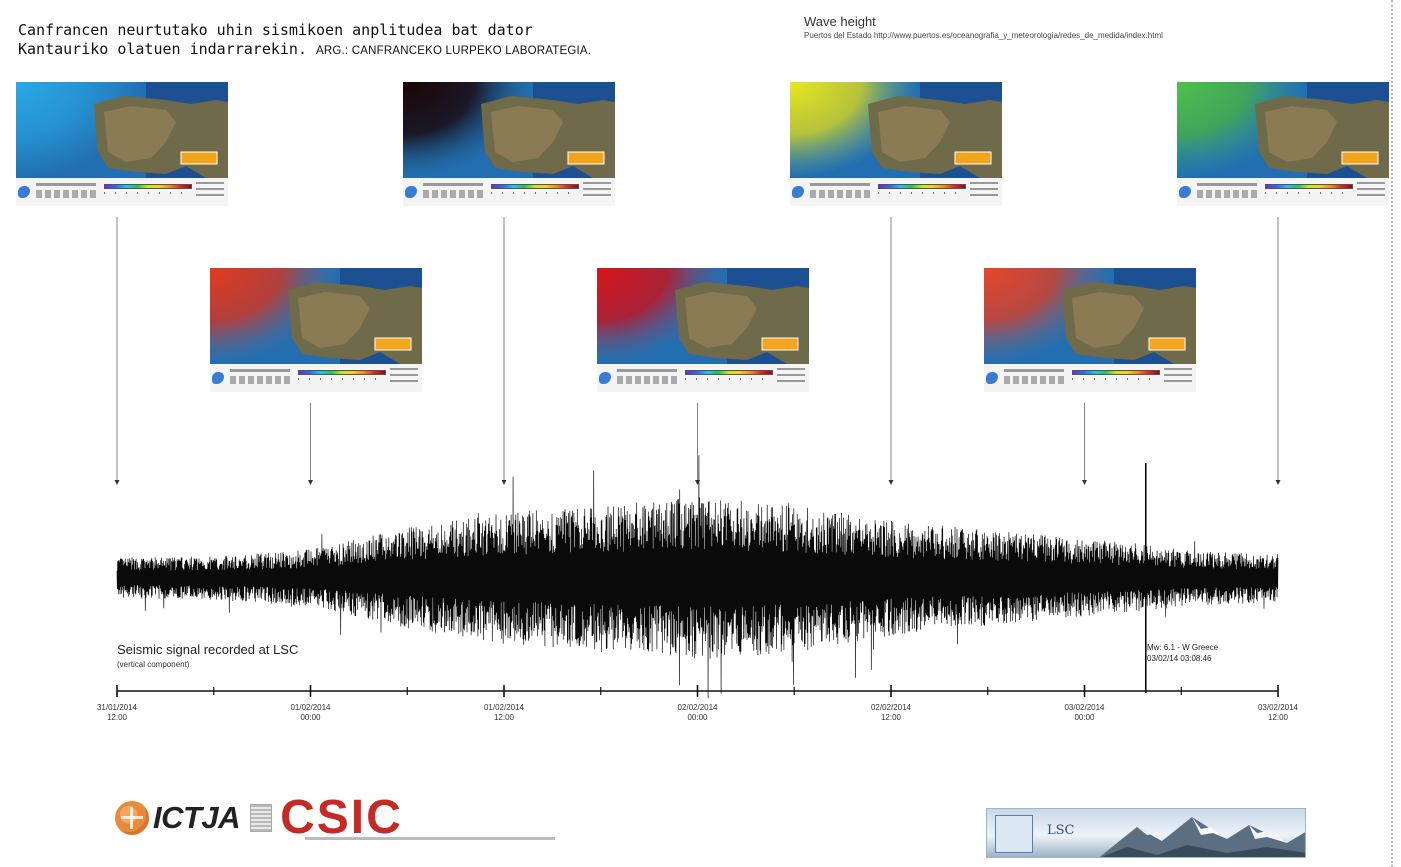  I want to click on csic-emblem-icon, so click(261, 818).